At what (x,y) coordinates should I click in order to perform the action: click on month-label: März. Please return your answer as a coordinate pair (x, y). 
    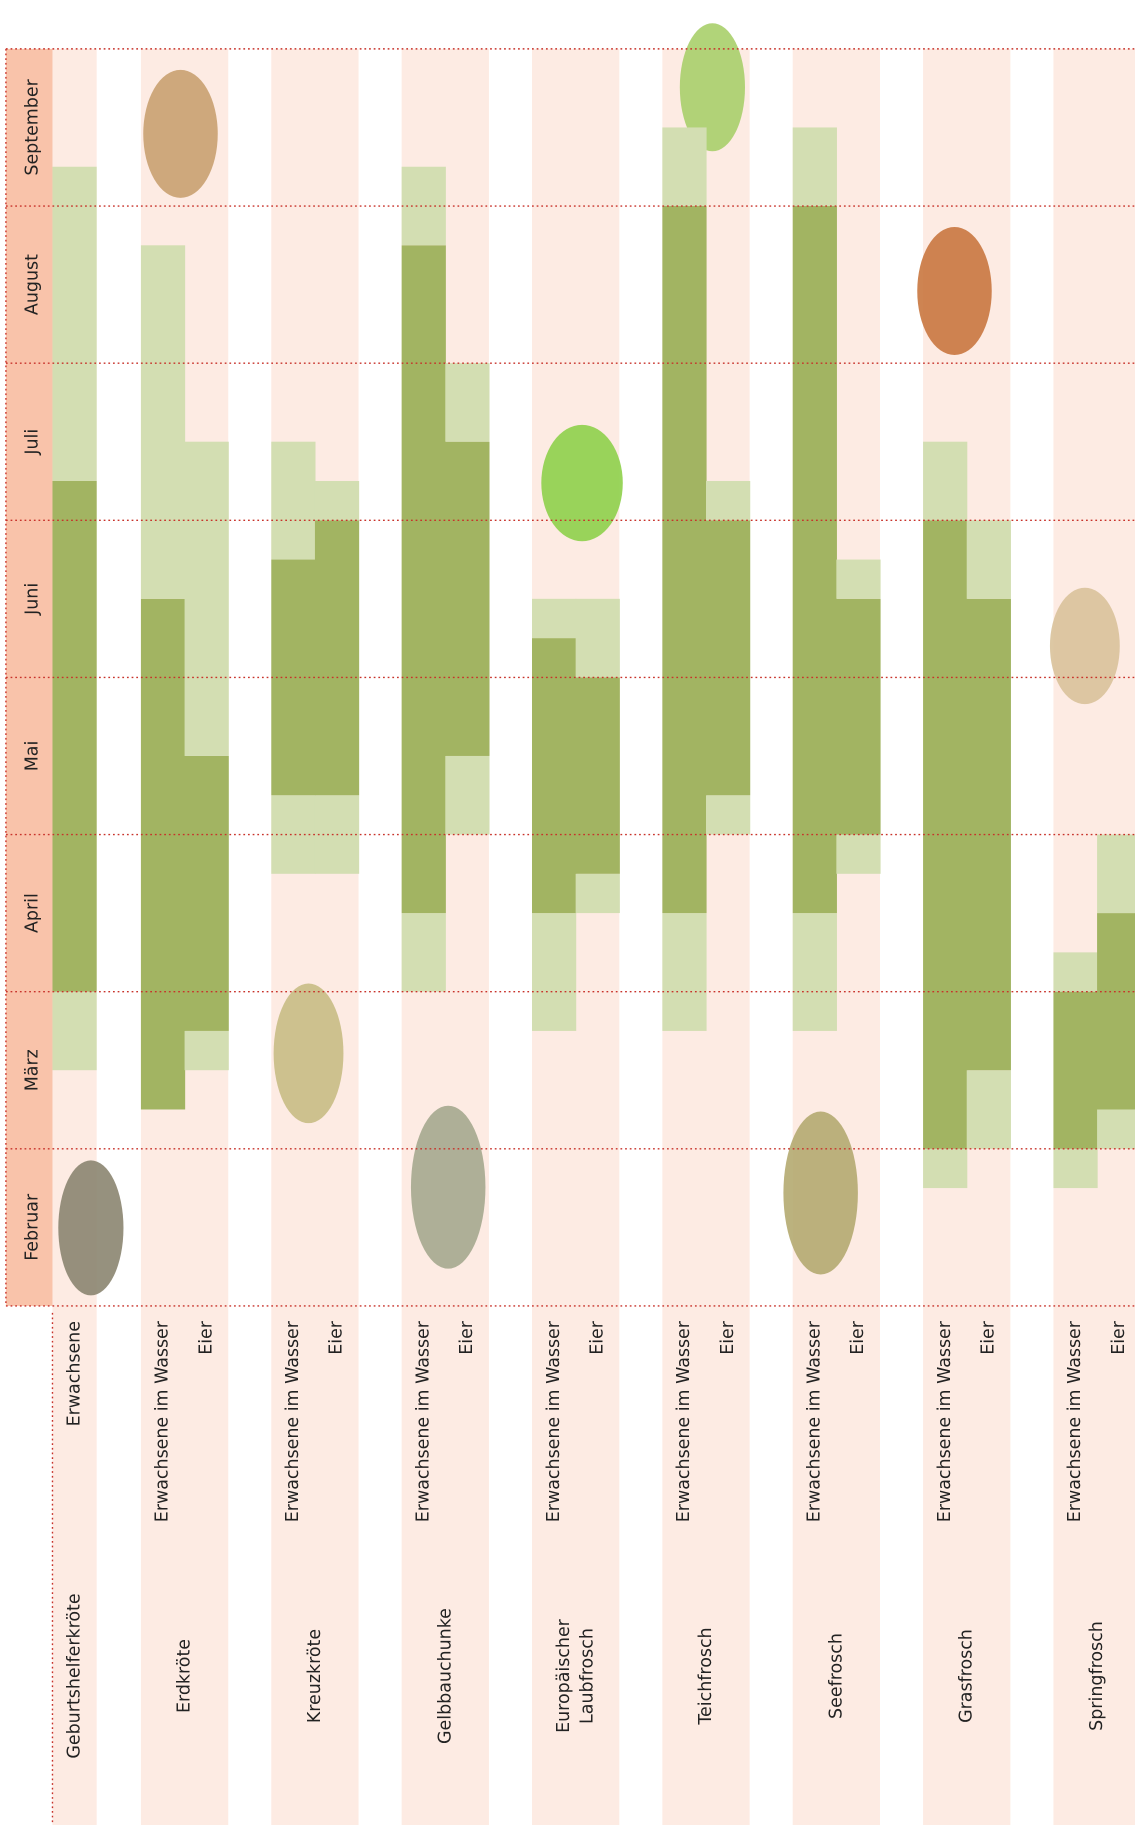
    Looking at the image, I should click on (33, 1070).